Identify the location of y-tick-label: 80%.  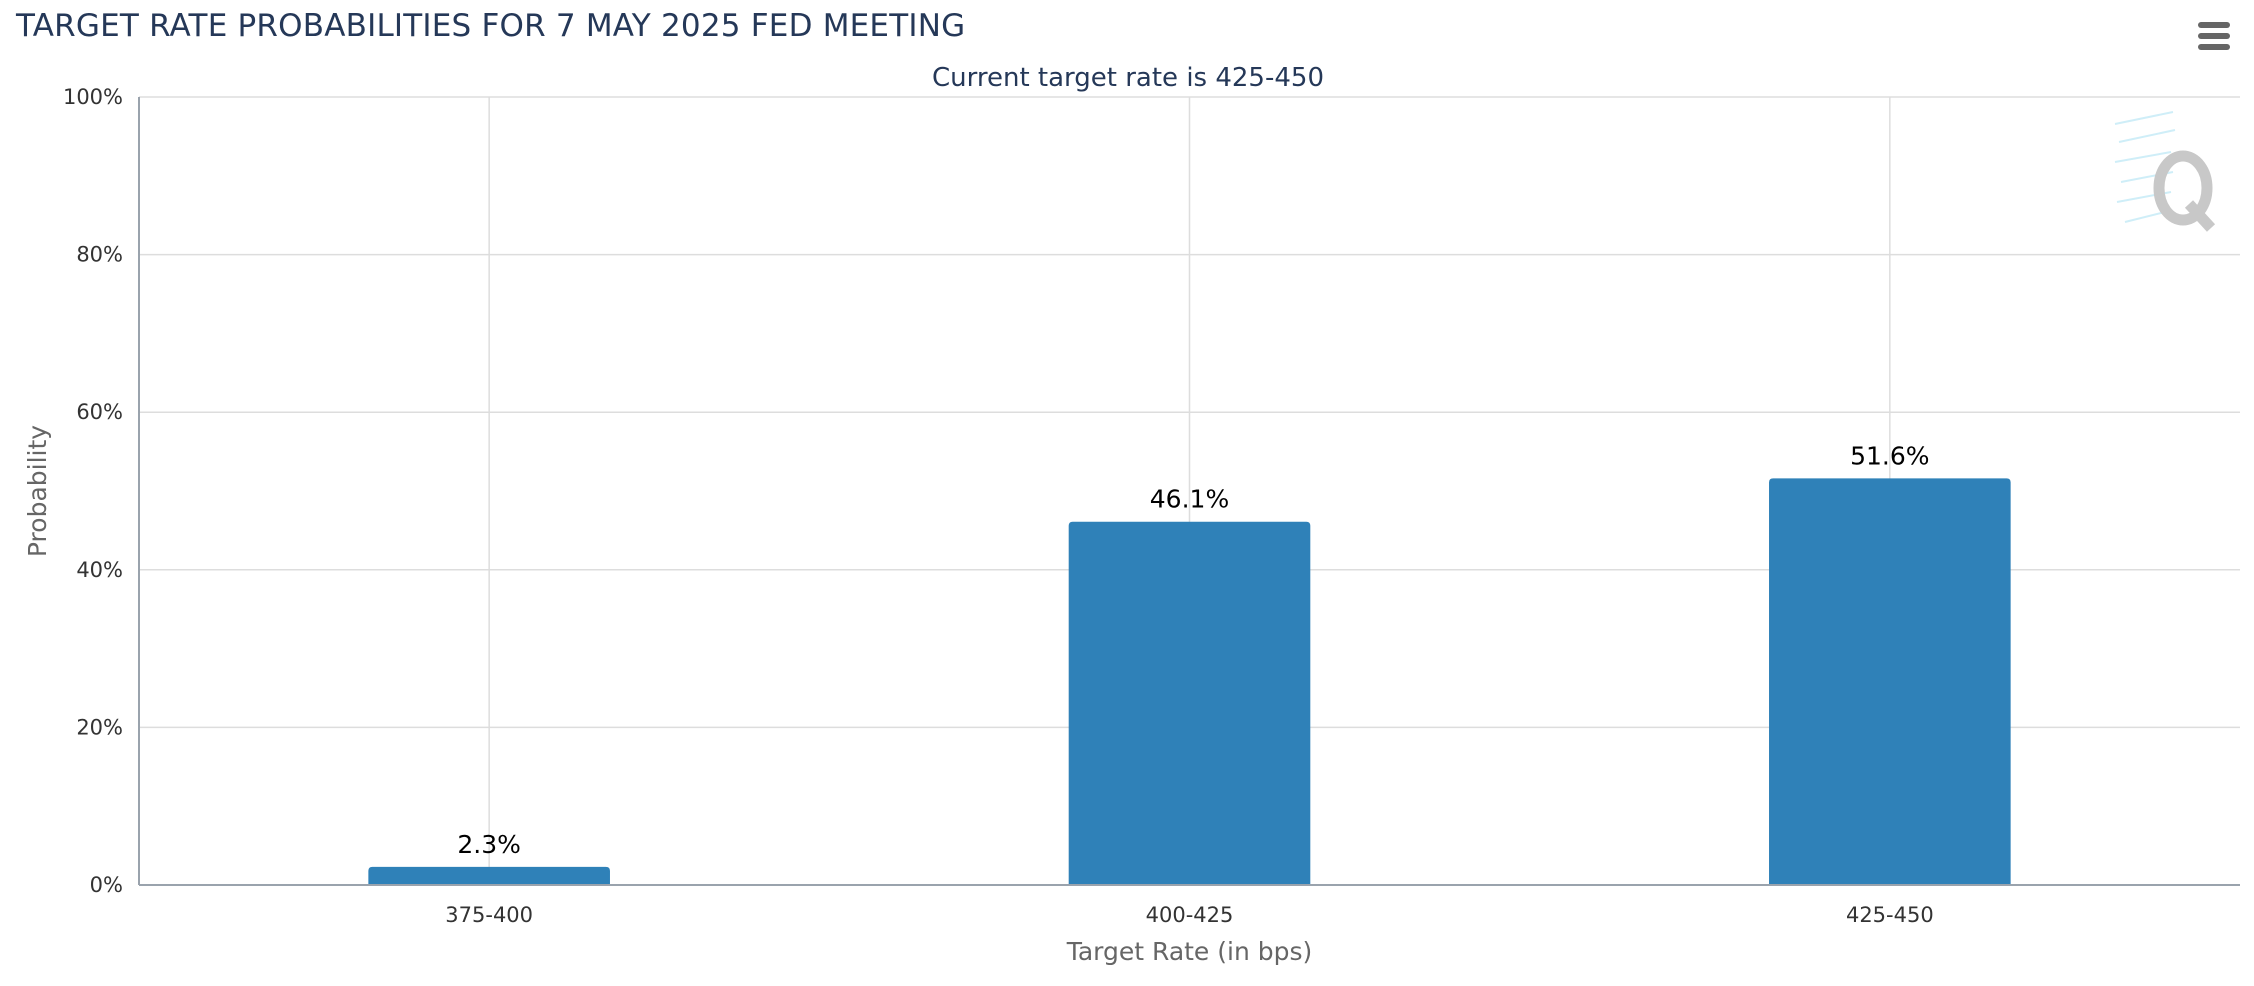
(99, 255).